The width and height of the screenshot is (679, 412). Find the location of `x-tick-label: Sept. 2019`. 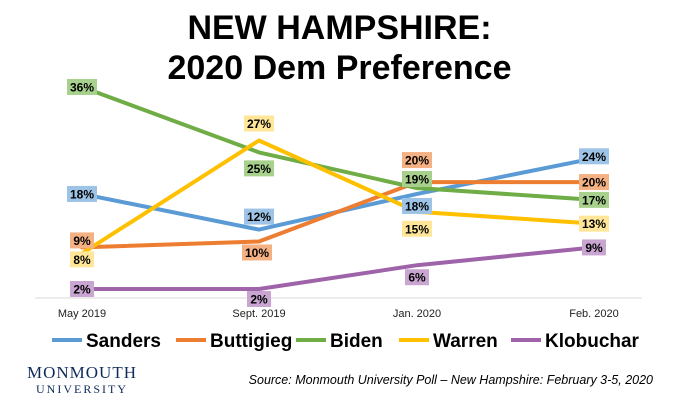

x-tick-label: Sept. 2019 is located at coordinates (258, 314).